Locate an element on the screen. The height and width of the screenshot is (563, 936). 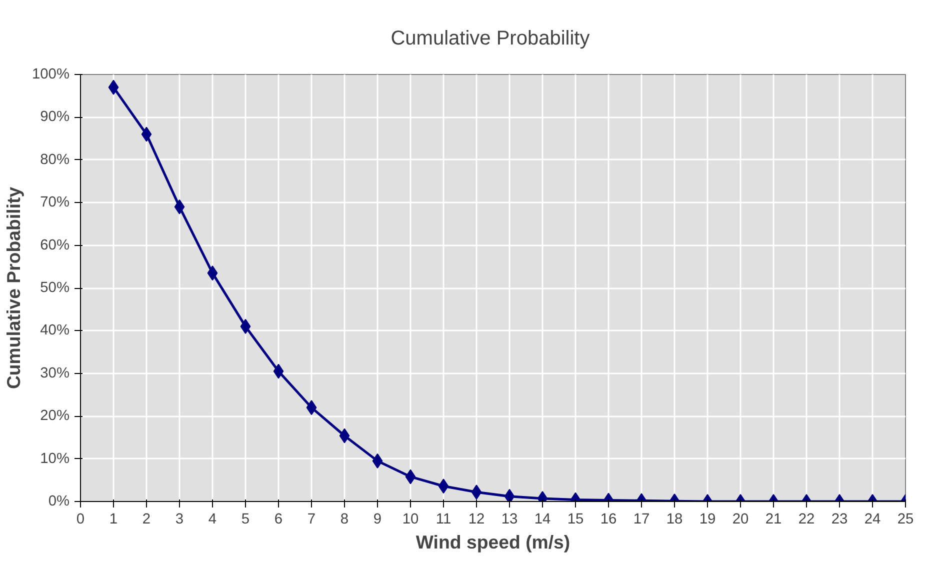
x-tick-label: 2 is located at coordinates (146, 520).